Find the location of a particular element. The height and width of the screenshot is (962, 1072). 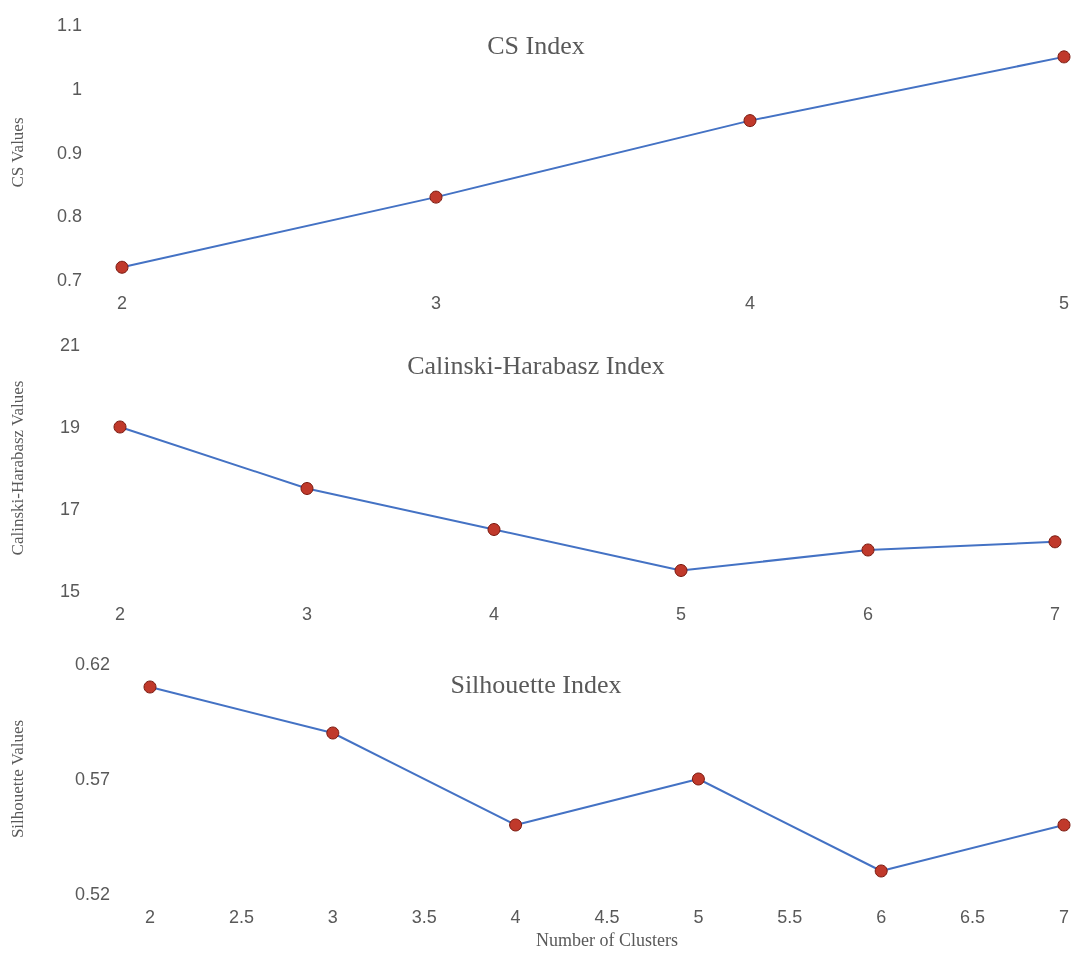

x-tick-label: 3.5 is located at coordinates (424, 917).